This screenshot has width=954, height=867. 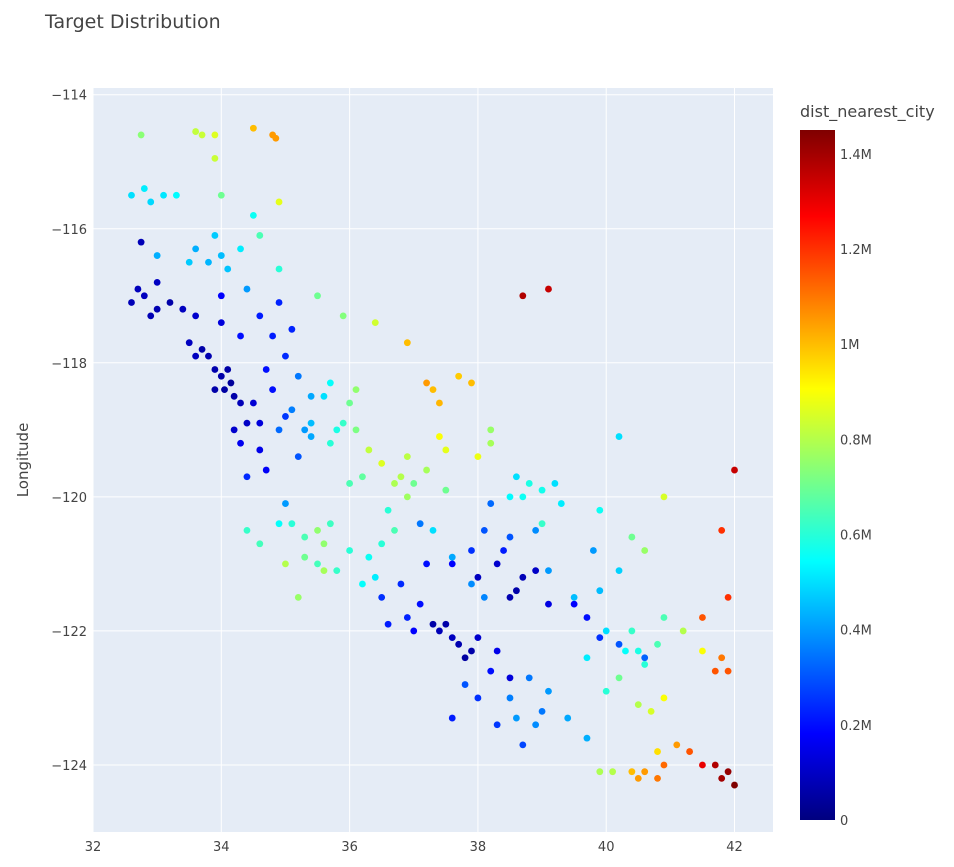 What do you see at coordinates (69, 766) in the screenshot?
I see `y-tick-label: −124` at bounding box center [69, 766].